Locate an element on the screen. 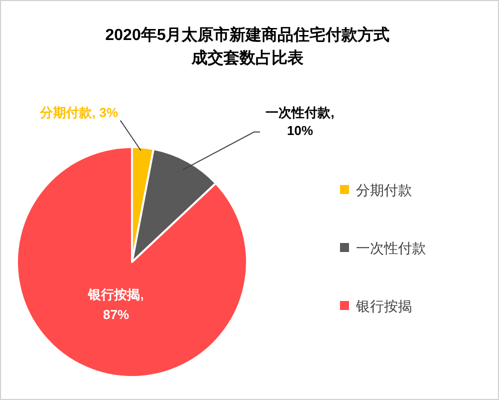 This screenshot has width=499, height=400. data-label: 银行按揭, 87% is located at coordinates (115, 304).